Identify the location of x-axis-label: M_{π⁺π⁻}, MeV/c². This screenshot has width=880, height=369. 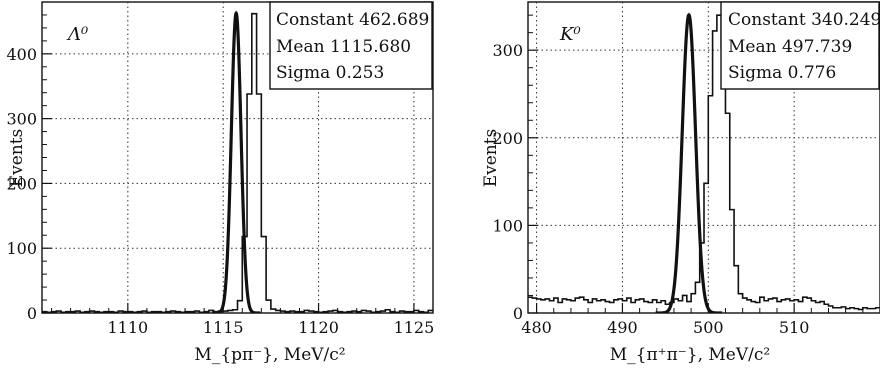
(690, 355).